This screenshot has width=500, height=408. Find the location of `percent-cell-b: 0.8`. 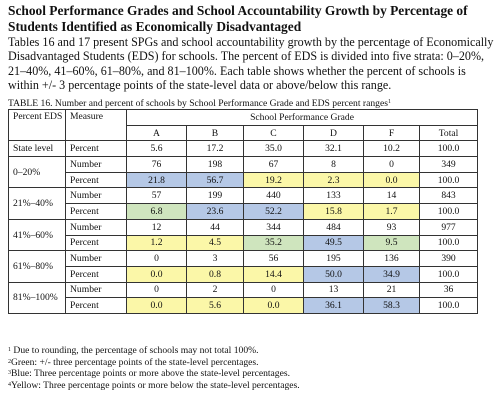

percent-cell-b: 0.8 is located at coordinates (215, 274).